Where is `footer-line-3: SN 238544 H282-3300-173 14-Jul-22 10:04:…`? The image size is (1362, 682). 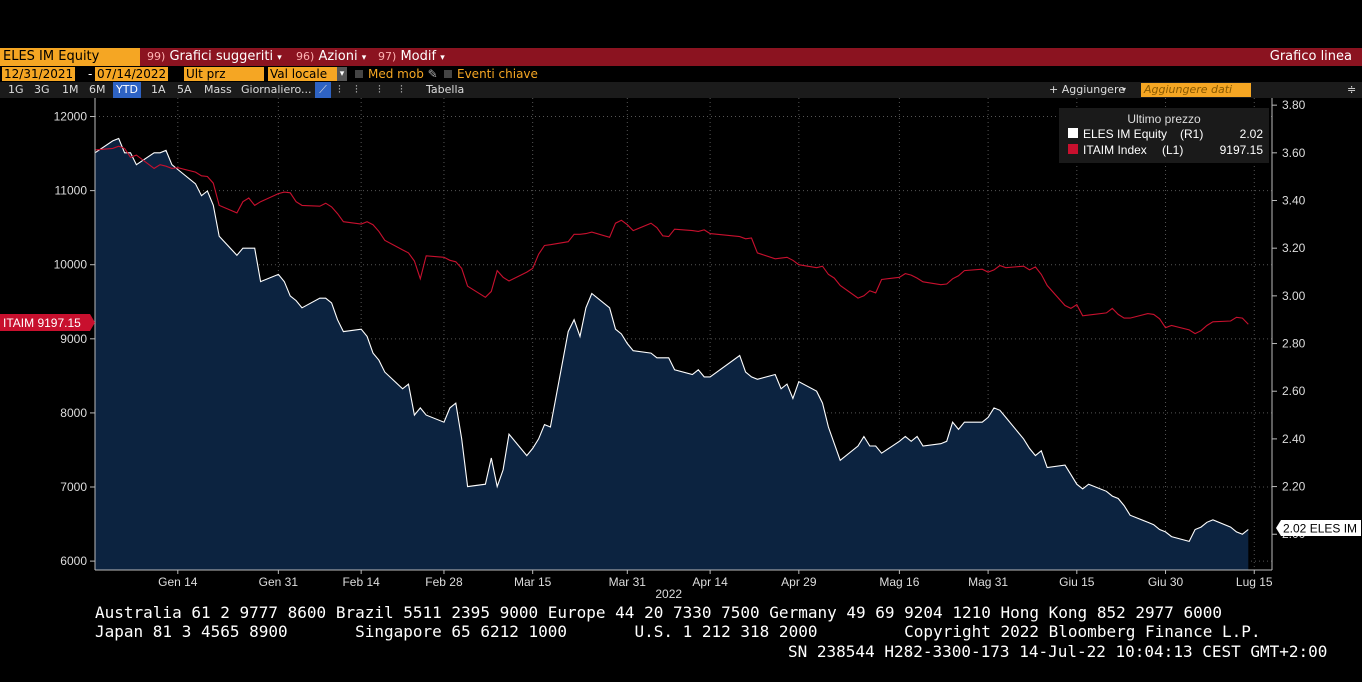 footer-line-3: SN 238544 H282-3300-173 14-Jul-22 10:04:… is located at coordinates (1058, 651).